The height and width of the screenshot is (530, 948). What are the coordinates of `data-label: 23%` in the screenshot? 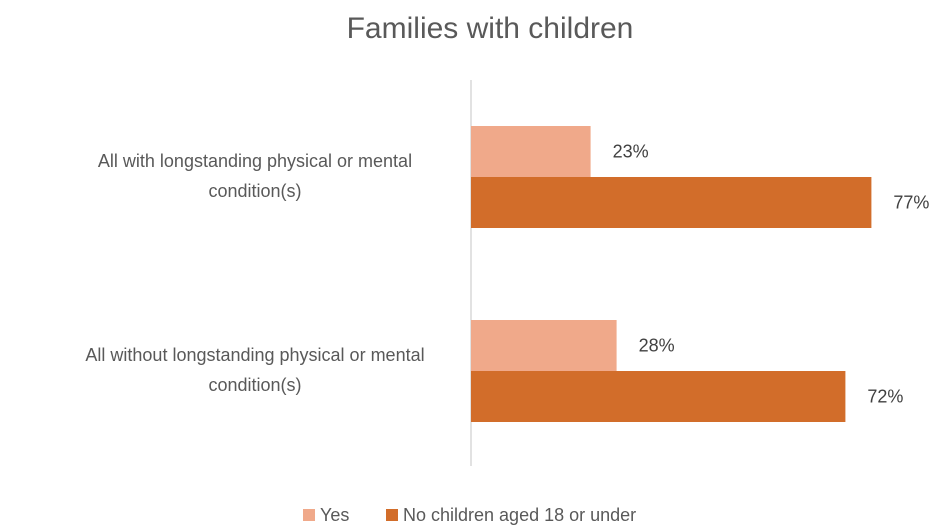 It's located at (631, 152).